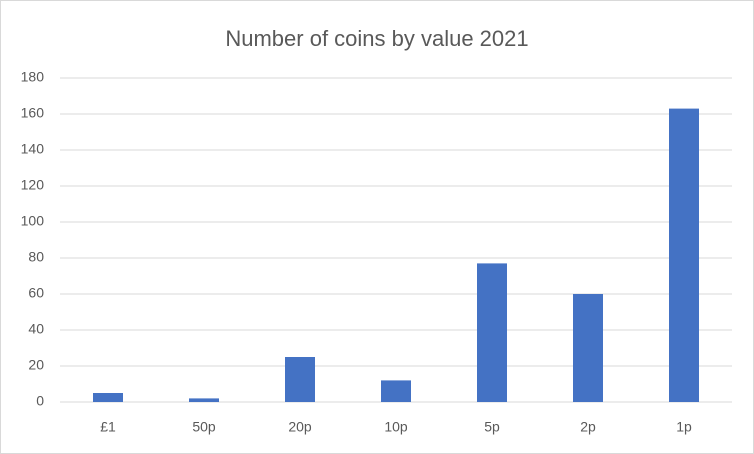 This screenshot has width=754, height=454. What do you see at coordinates (36, 257) in the screenshot?
I see `y-tick-label: 80` at bounding box center [36, 257].